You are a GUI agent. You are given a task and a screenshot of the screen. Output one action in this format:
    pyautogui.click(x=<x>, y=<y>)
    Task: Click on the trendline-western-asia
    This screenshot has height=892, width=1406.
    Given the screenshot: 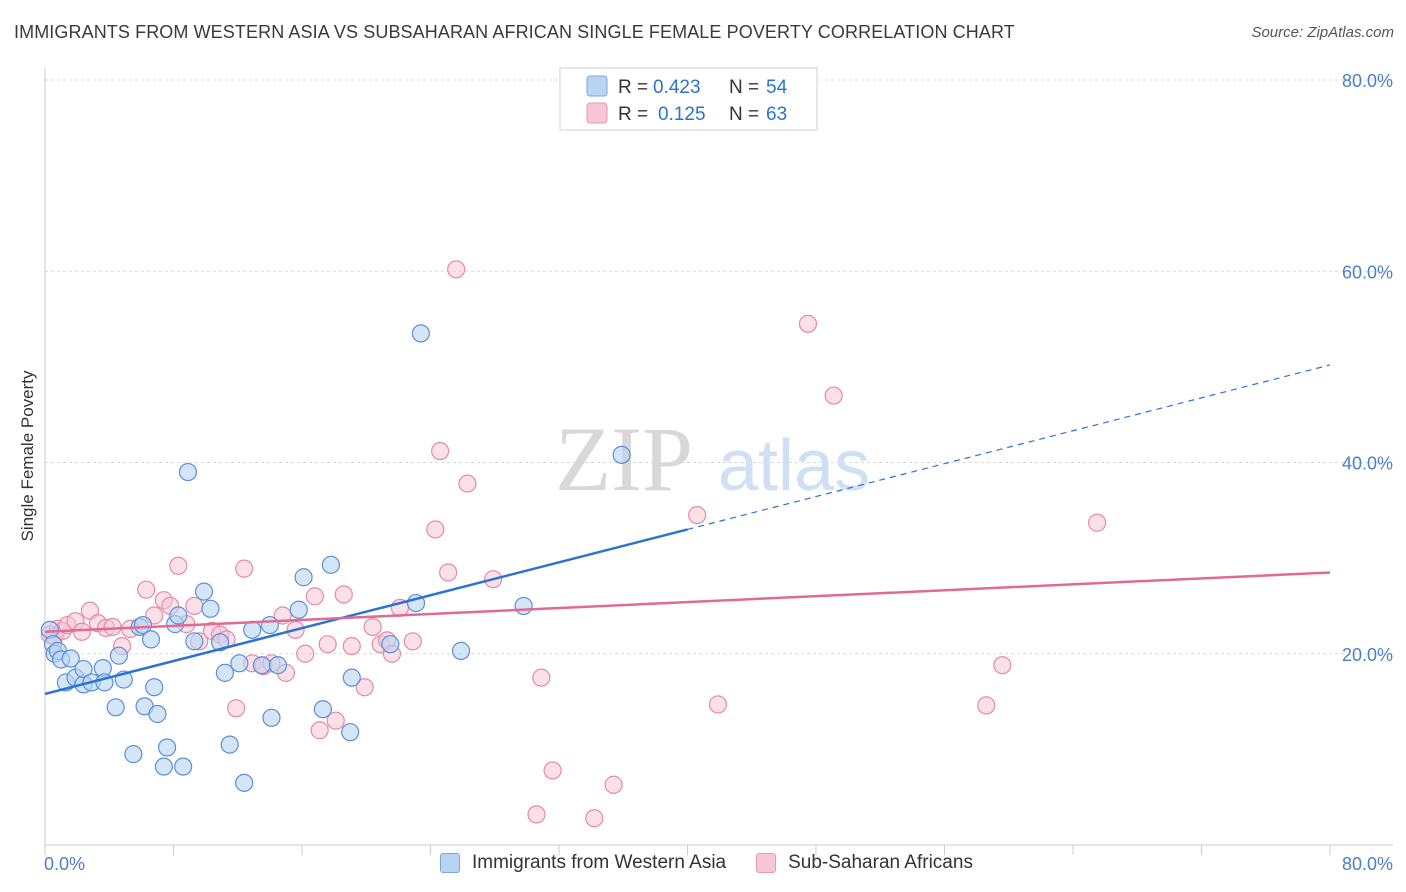 What is the action you would take?
    pyautogui.click(x=366, y=612)
    